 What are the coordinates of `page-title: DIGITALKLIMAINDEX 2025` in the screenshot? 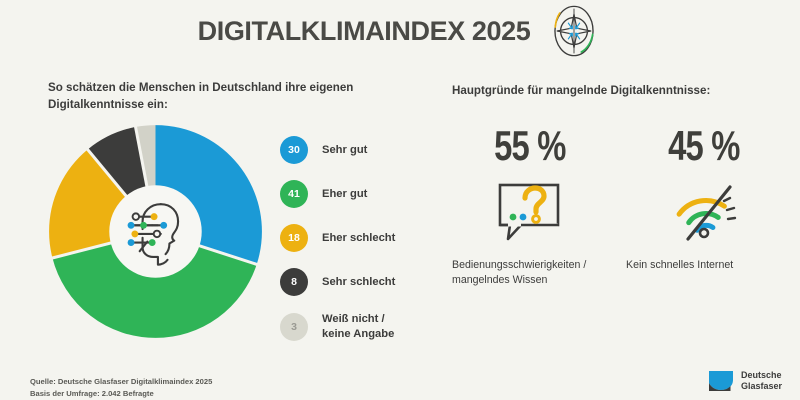 It's located at (364, 30).